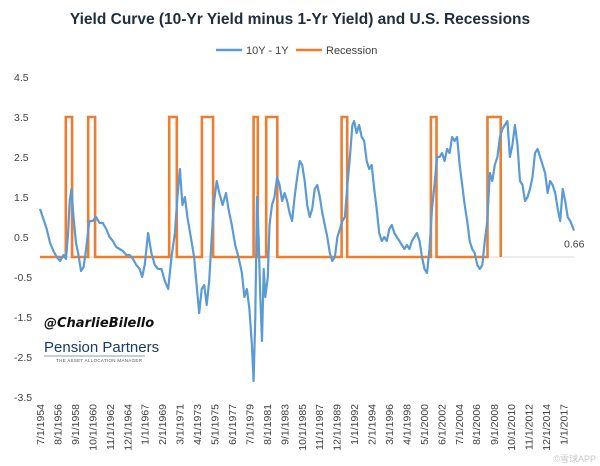 The height and width of the screenshot is (466, 600). Describe the element at coordinates (425, 424) in the screenshot. I see `x-tick-label: 5/1/2000` at that location.